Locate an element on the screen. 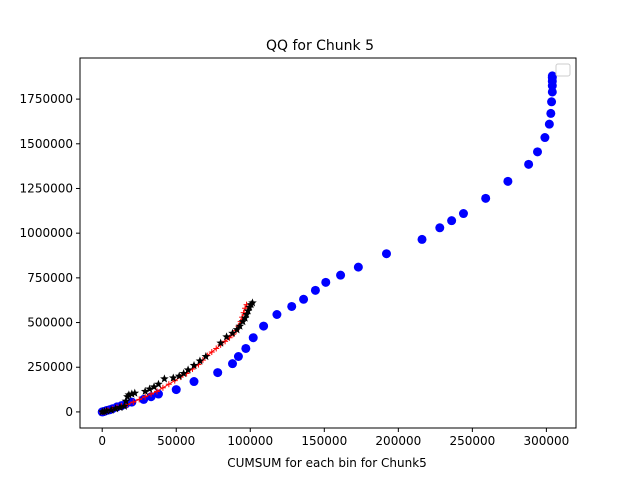 This screenshot has height=480, width=640. x-axis: 0 50000 100000 150000 200000 250000 300000 is located at coordinates (333, 438).